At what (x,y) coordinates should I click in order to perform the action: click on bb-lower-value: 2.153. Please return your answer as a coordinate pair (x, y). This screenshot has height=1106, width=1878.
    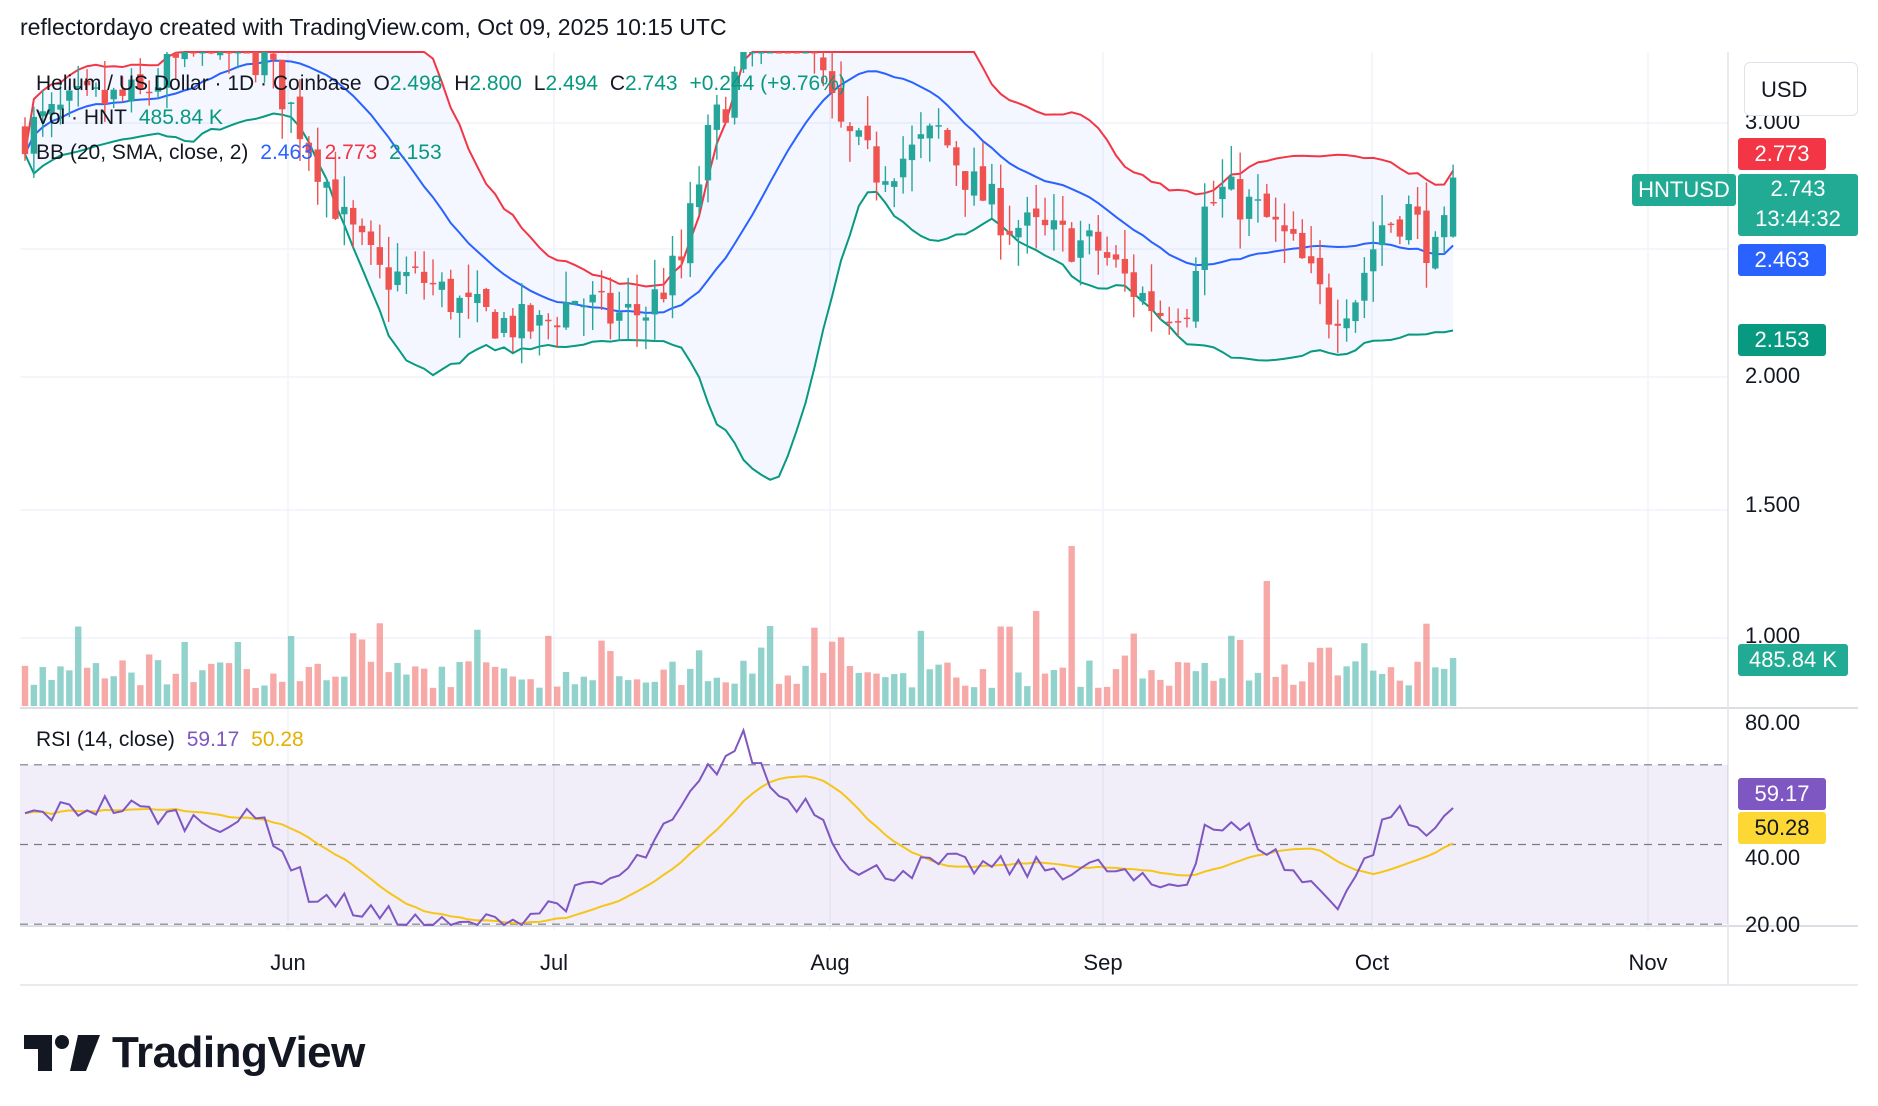
    Looking at the image, I should click on (415, 152).